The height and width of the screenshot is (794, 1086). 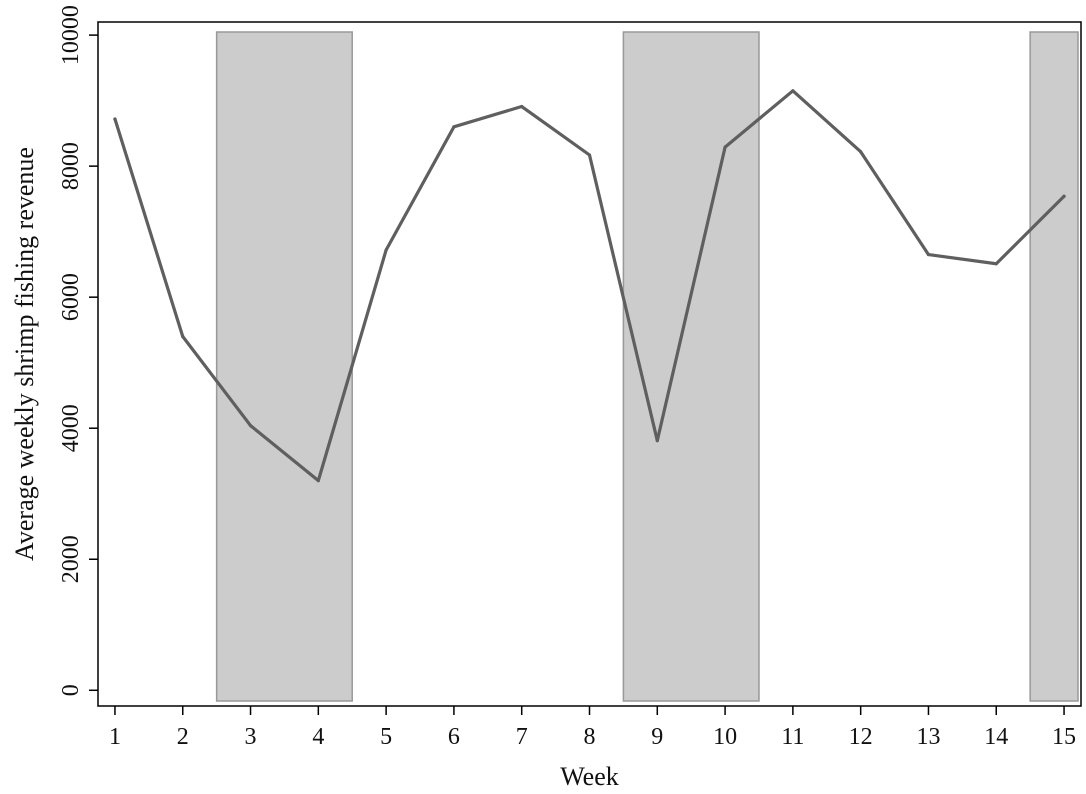 What do you see at coordinates (454, 737) in the screenshot?
I see `x-tick-label-6: 6` at bounding box center [454, 737].